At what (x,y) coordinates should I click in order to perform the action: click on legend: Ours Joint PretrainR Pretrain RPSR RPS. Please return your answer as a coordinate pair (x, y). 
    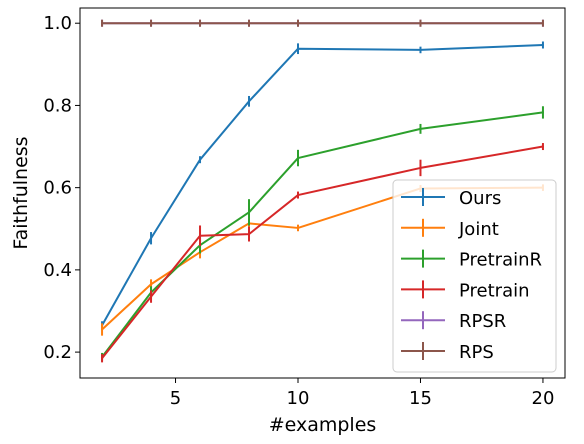
    Looking at the image, I should click on (474, 276).